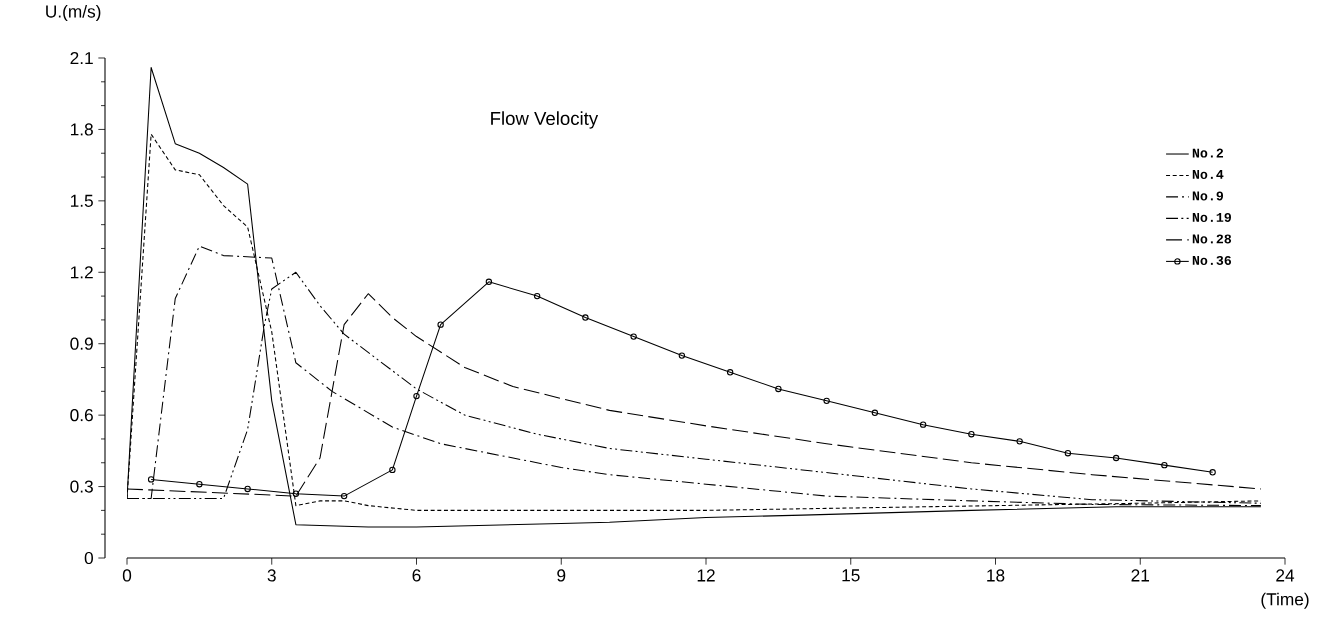 Image resolution: width=1324 pixels, height=618 pixels. What do you see at coordinates (1212, 260) in the screenshot?
I see `legend-label: No.36` at bounding box center [1212, 260].